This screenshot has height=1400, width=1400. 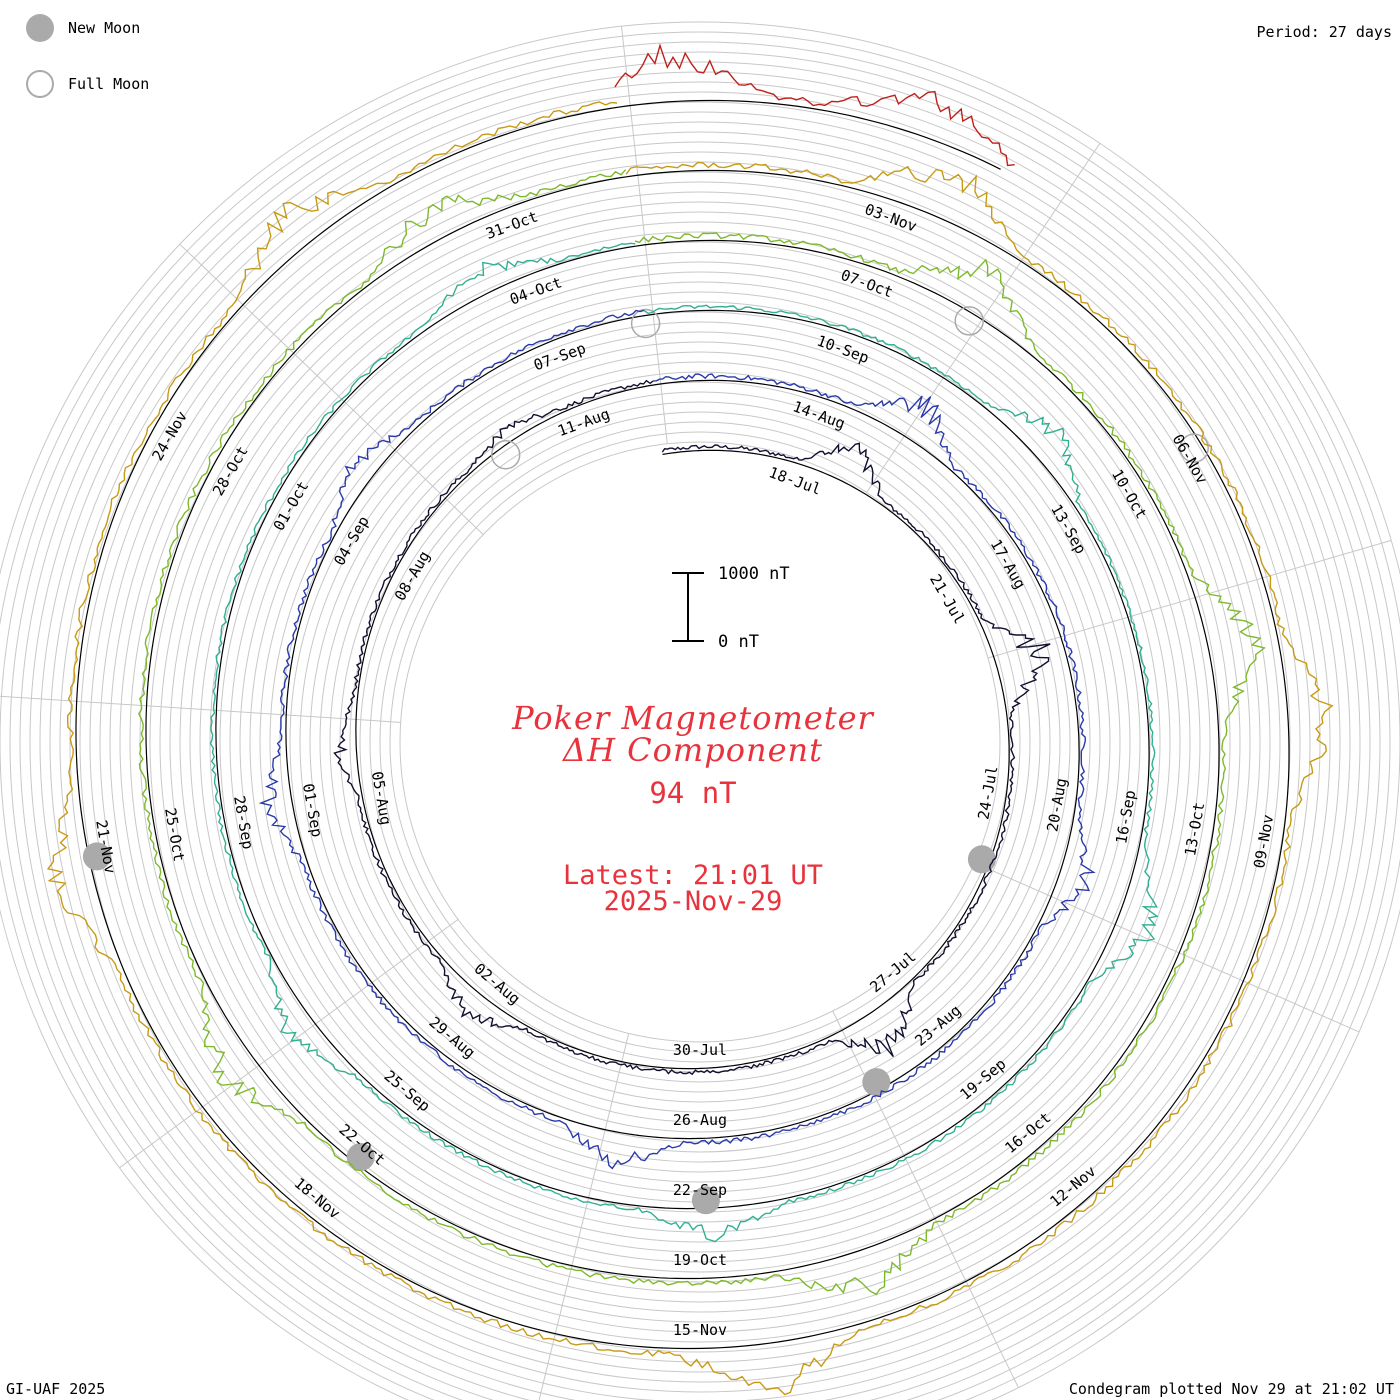 I want to click on chart-title-line1: Poker Magnetometer, so click(x=693, y=718).